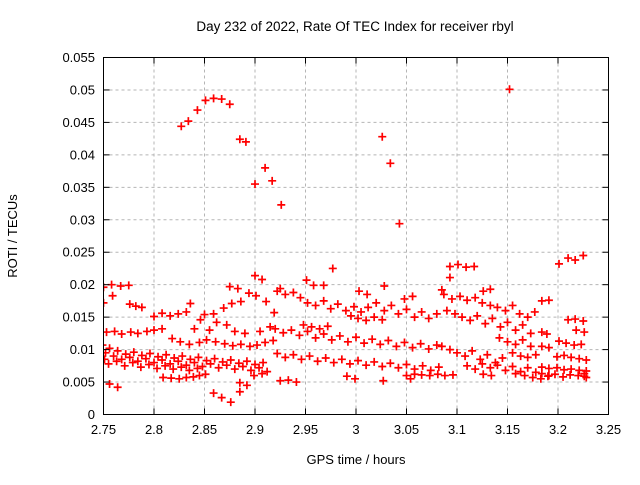  What do you see at coordinates (457, 429) in the screenshot?
I see `x-tick-label: 3.1` at bounding box center [457, 429].